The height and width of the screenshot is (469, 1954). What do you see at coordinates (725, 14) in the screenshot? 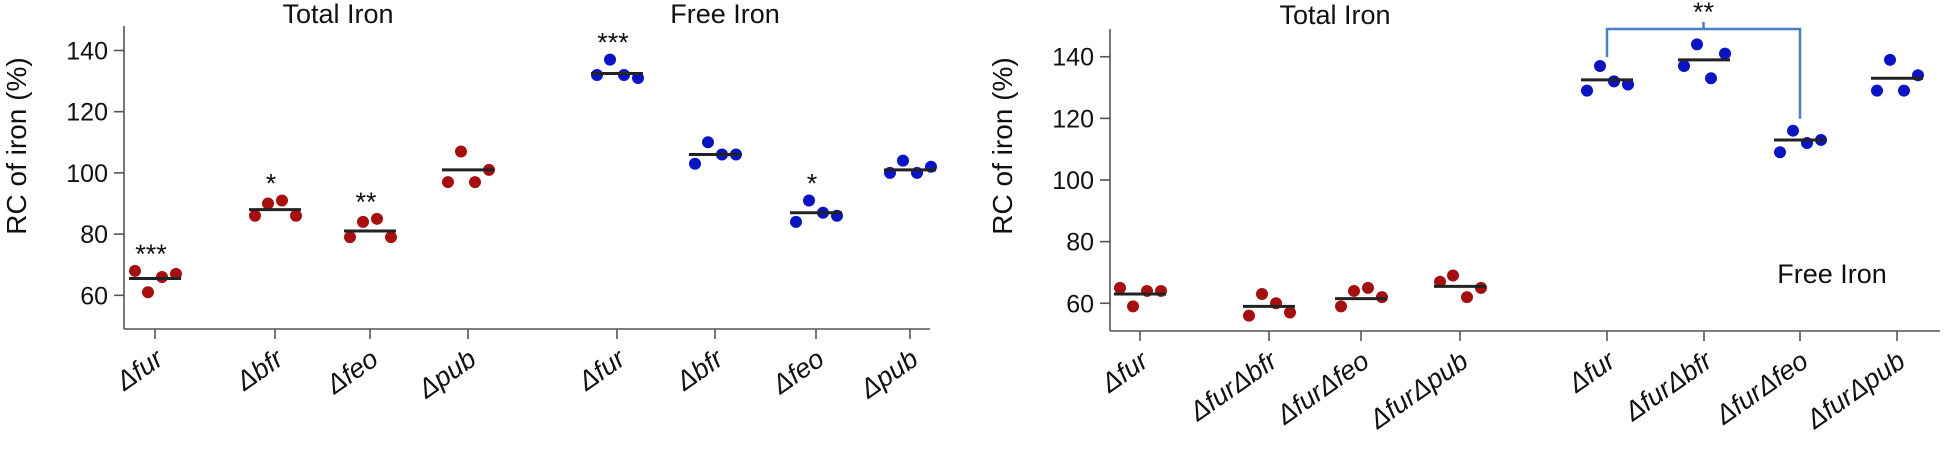
I see `group-title-free-iron-left: Free Iron` at bounding box center [725, 14].